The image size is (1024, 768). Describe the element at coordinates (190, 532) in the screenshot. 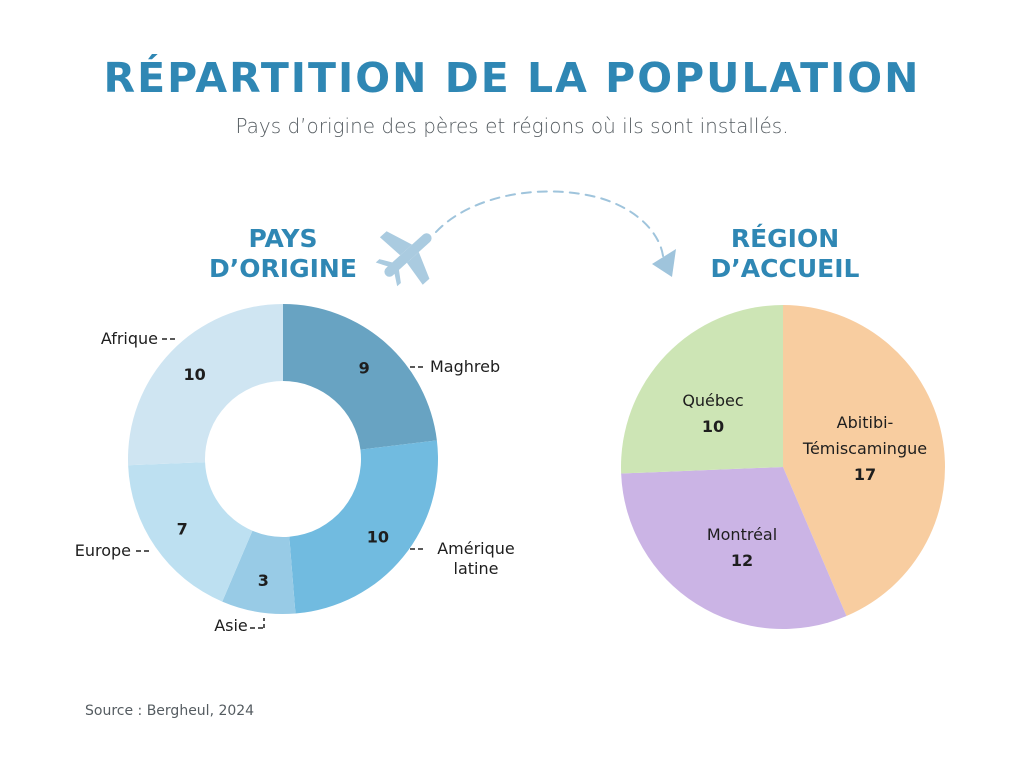

I see `donut-slice-europe` at that location.